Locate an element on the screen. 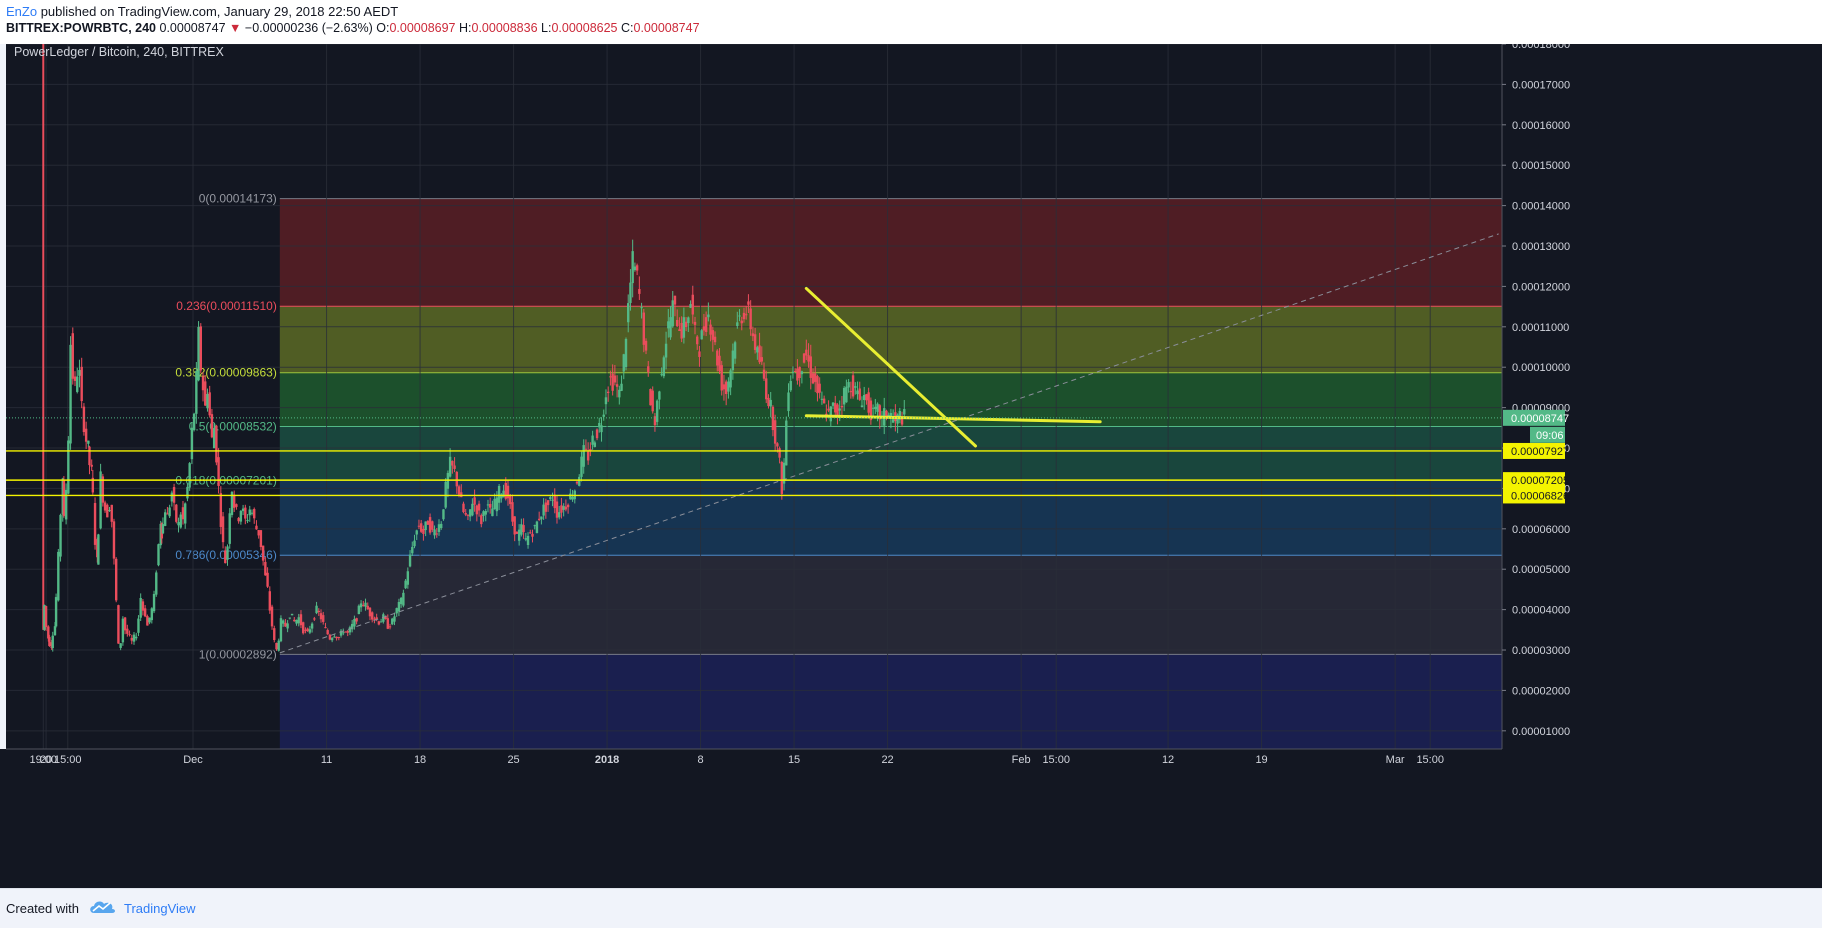 Image resolution: width=1822 pixels, height=928 pixels. candle-body-2017-12-12T20 is located at coordinates (352, 626).